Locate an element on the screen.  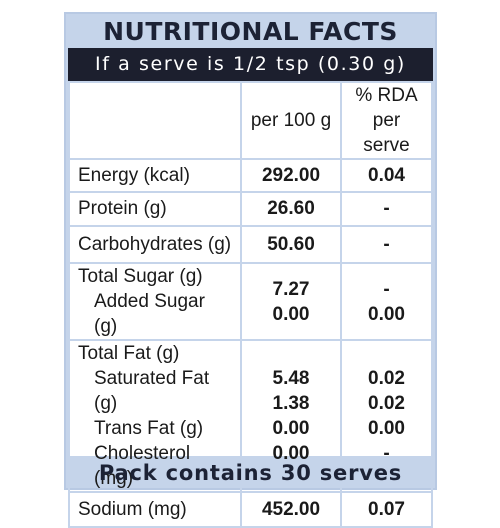
header-row: per 100 g % RDA per serve is located at coordinates (250, 120).